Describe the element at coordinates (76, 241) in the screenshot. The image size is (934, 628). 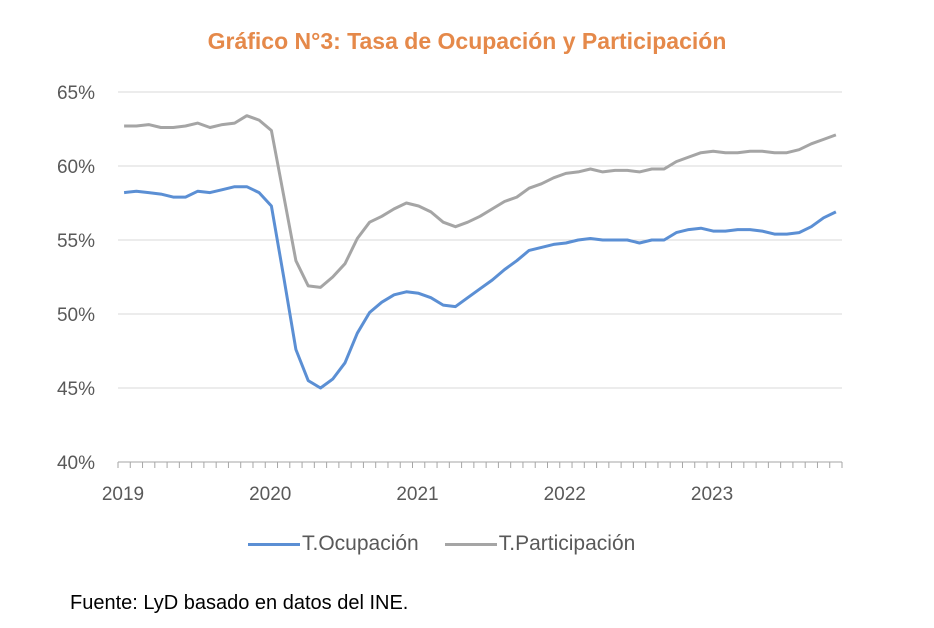
I see `y-tick-label: 55%` at that location.